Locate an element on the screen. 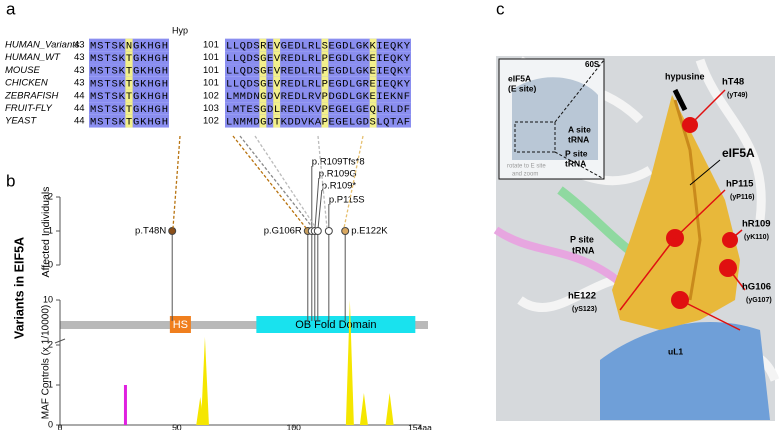 This screenshot has width=781, height=435. panel-label: a is located at coordinates (11, 9).